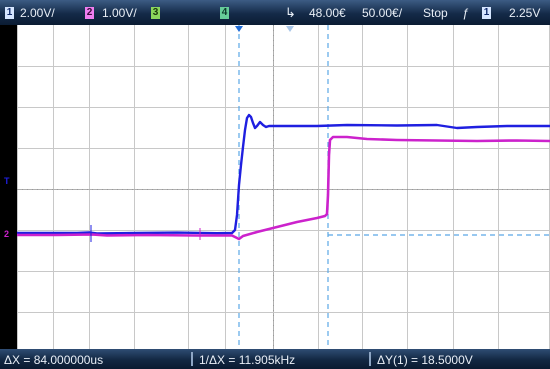 The image size is (550, 369). Describe the element at coordinates (247, 360) in the screenshot. I see `inverse-delta-x-readout: 1/ΔX = 11.905kHz` at that location.